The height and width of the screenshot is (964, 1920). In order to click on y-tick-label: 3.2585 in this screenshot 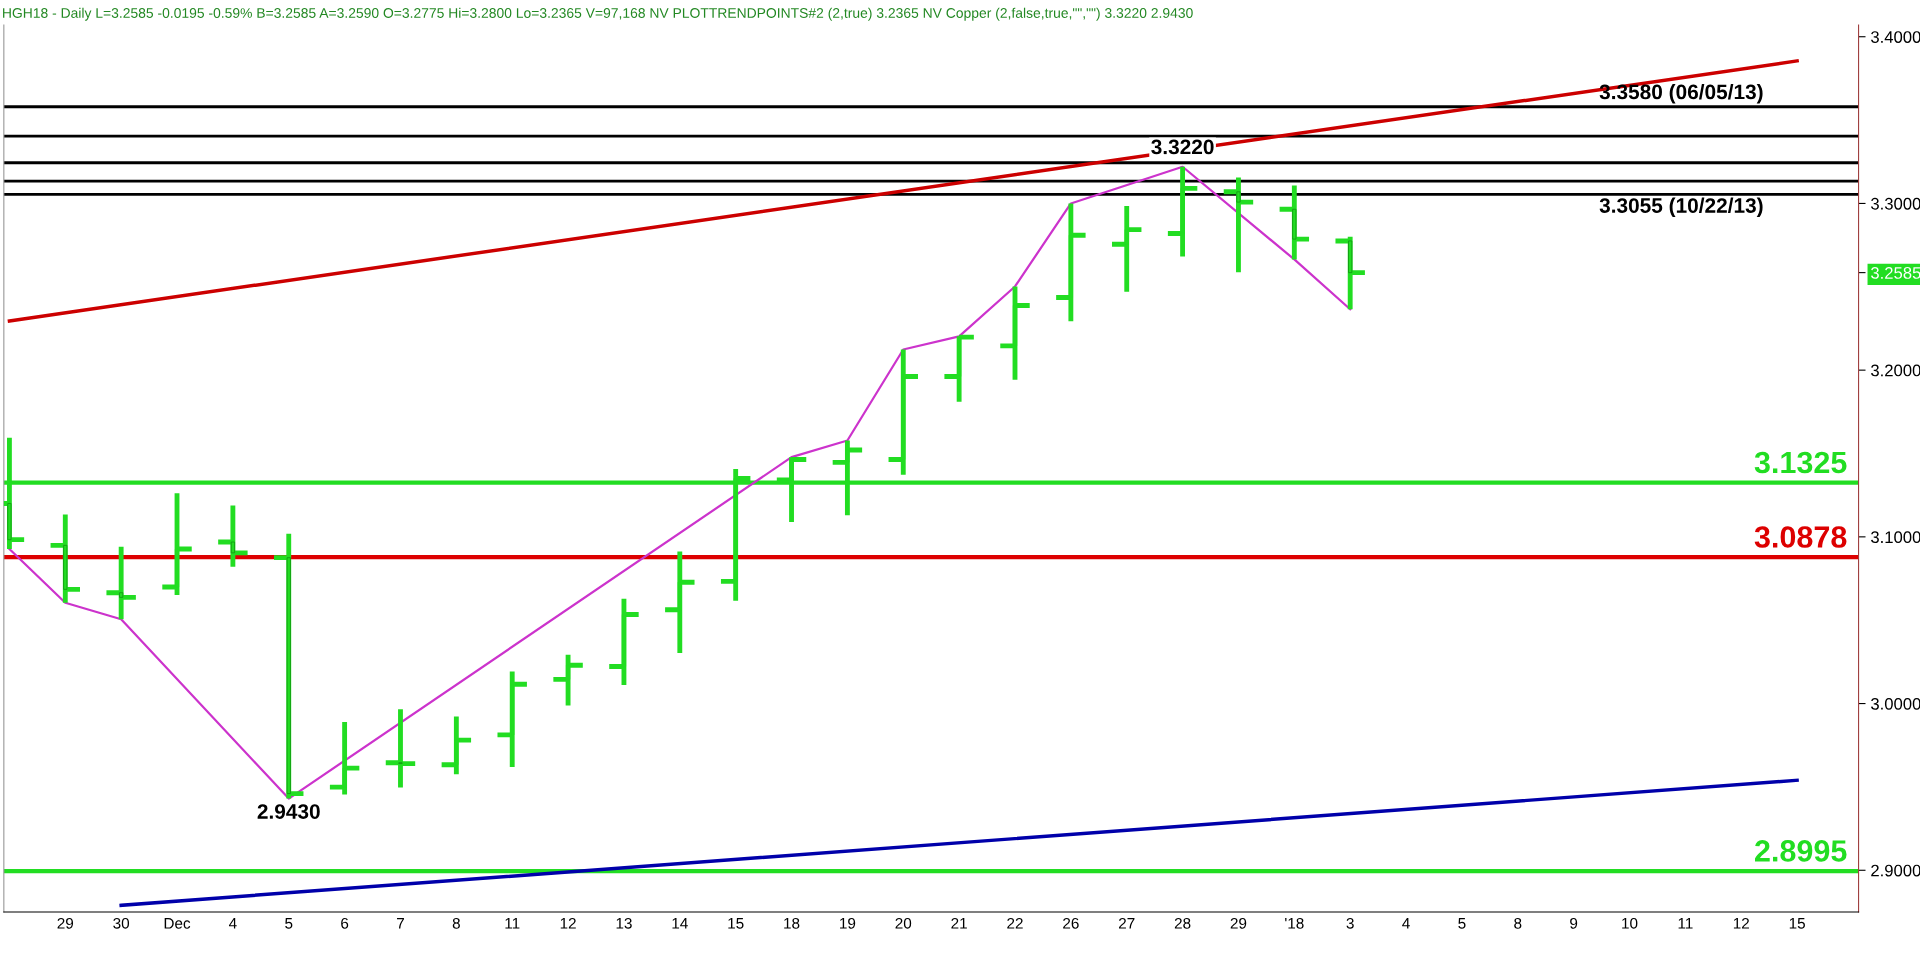, I will do `click(1895, 273)`.